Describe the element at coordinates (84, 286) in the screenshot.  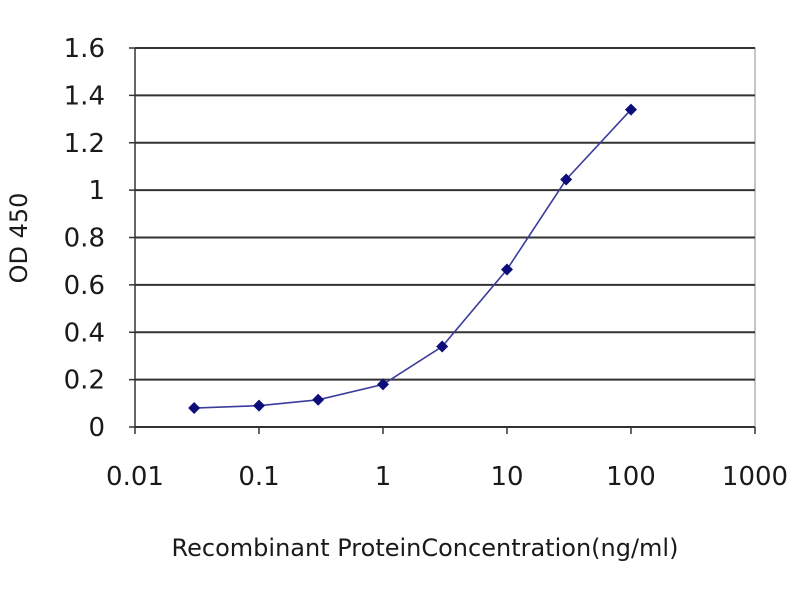
I see `y-tick-label: 0.6` at that location.